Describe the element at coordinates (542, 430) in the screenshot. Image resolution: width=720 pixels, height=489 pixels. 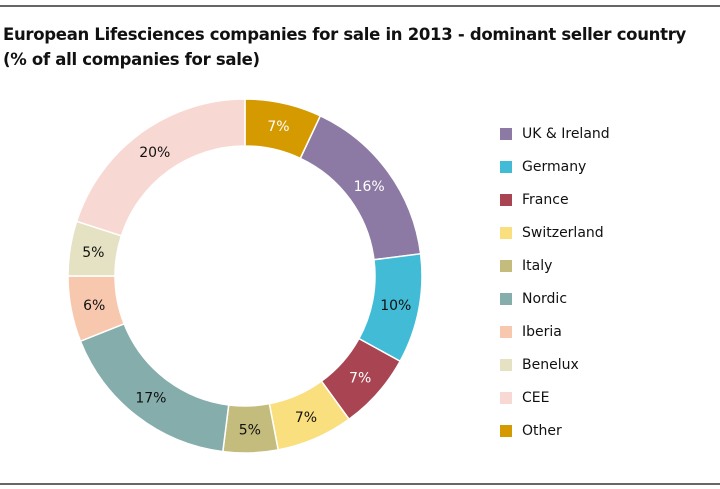
I see `legend-label: Other` at that location.